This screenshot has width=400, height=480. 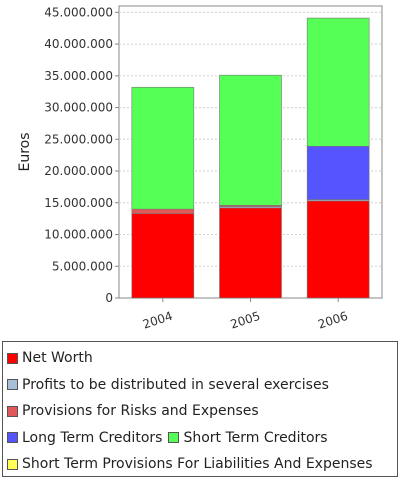 What do you see at coordinates (25, 151) in the screenshot?
I see `y-axis-label: Euros` at bounding box center [25, 151].